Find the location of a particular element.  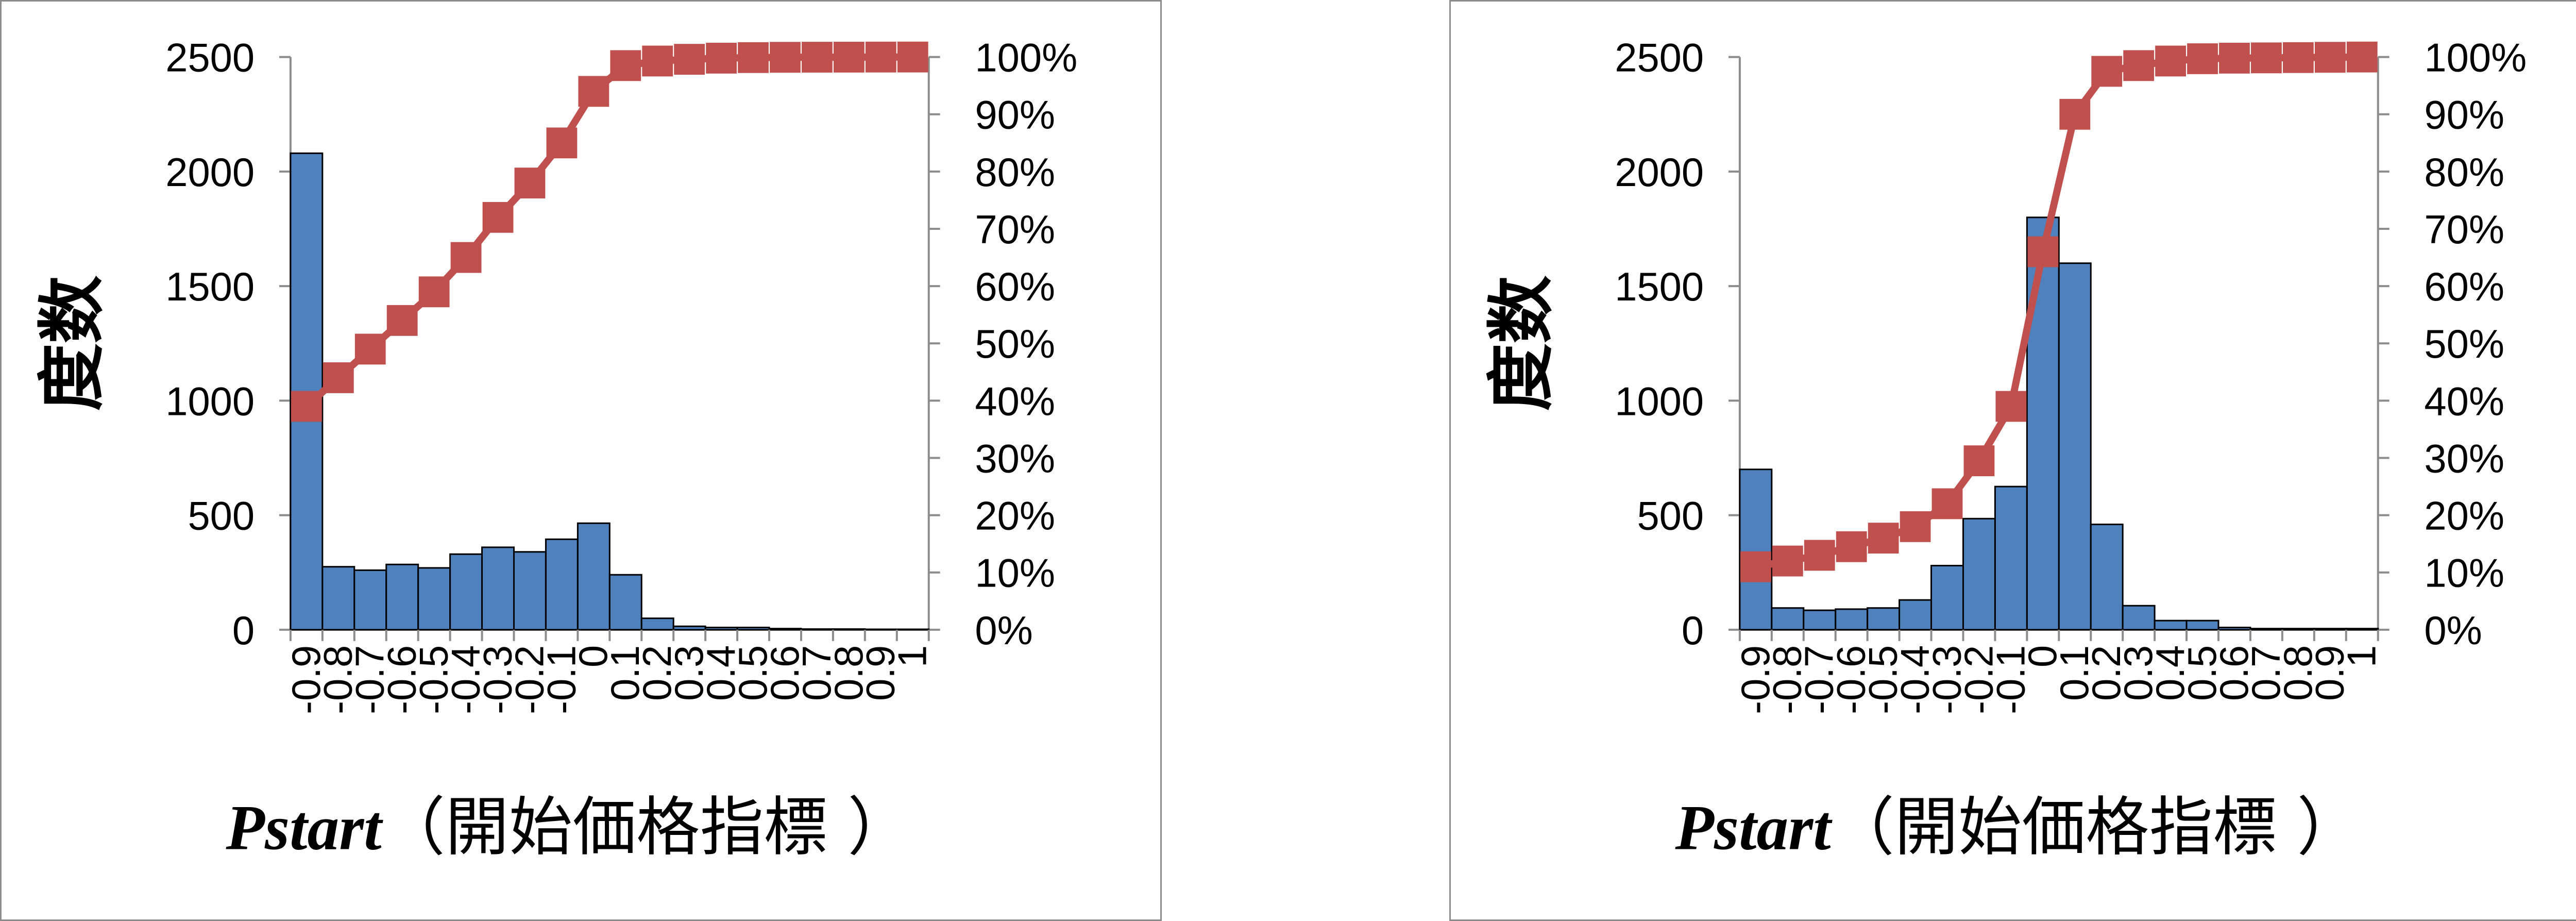

x-tick-label: 0.8 is located at coordinates (2298, 673).